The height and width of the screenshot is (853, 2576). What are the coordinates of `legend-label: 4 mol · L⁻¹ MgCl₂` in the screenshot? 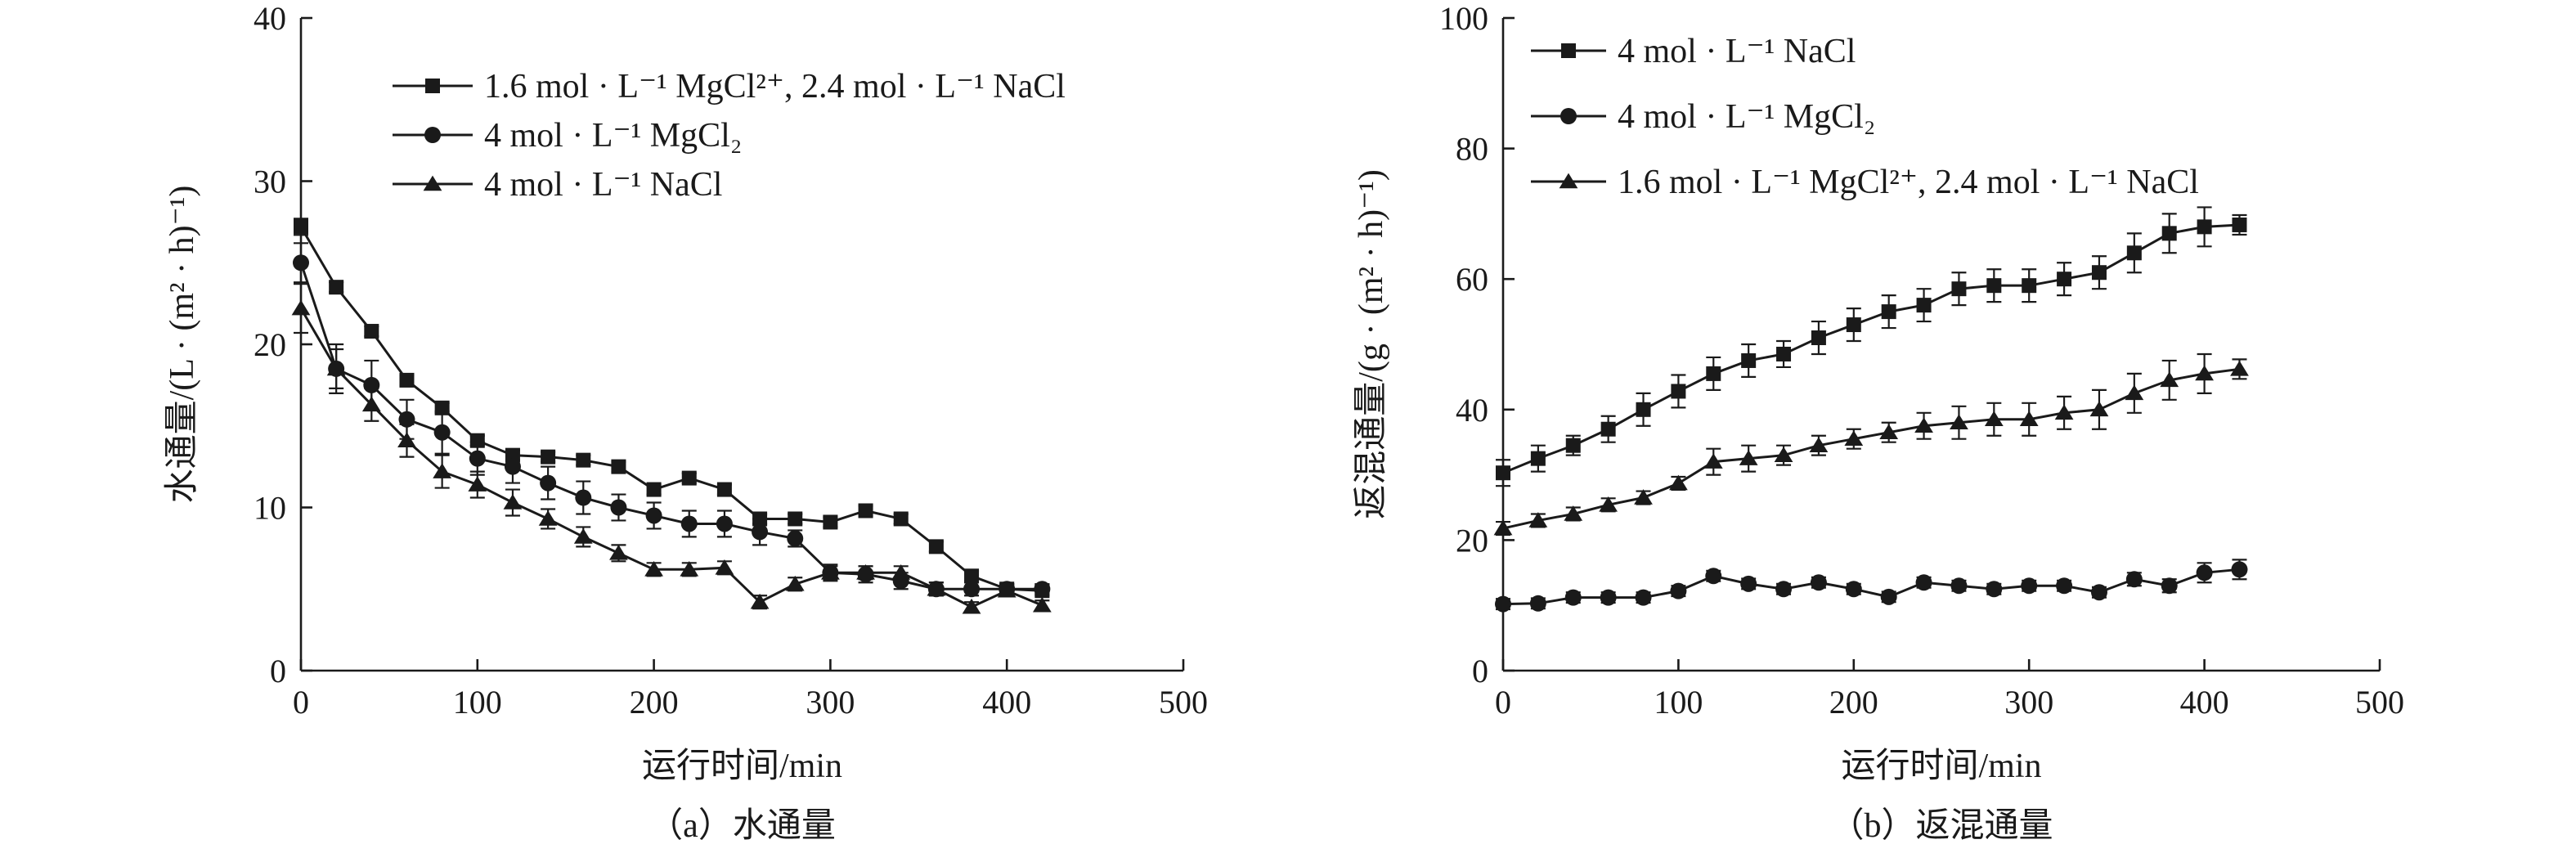 It's located at (1746, 117).